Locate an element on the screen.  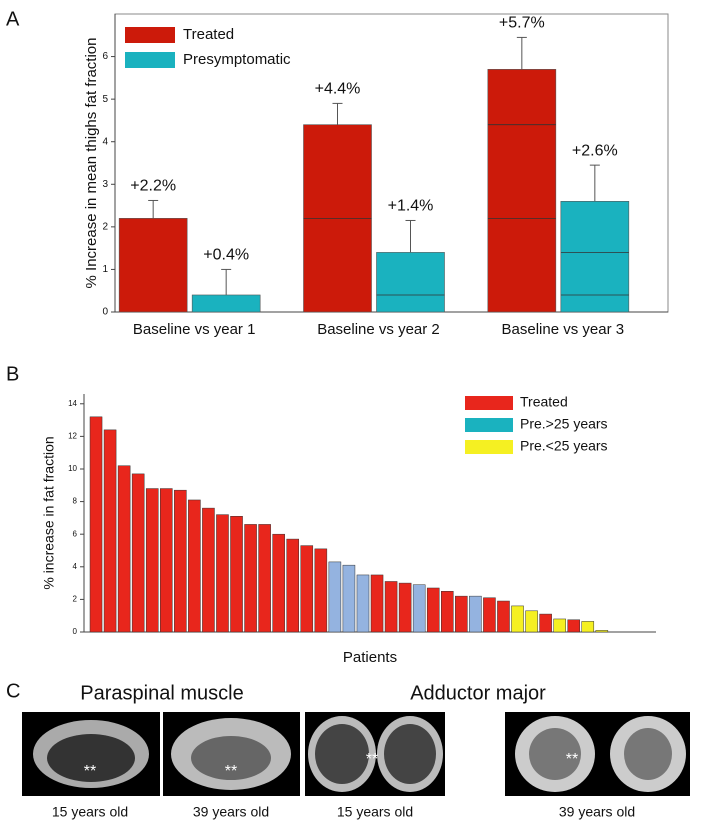
x-axis-label: Patients is located at coordinates (370, 657).